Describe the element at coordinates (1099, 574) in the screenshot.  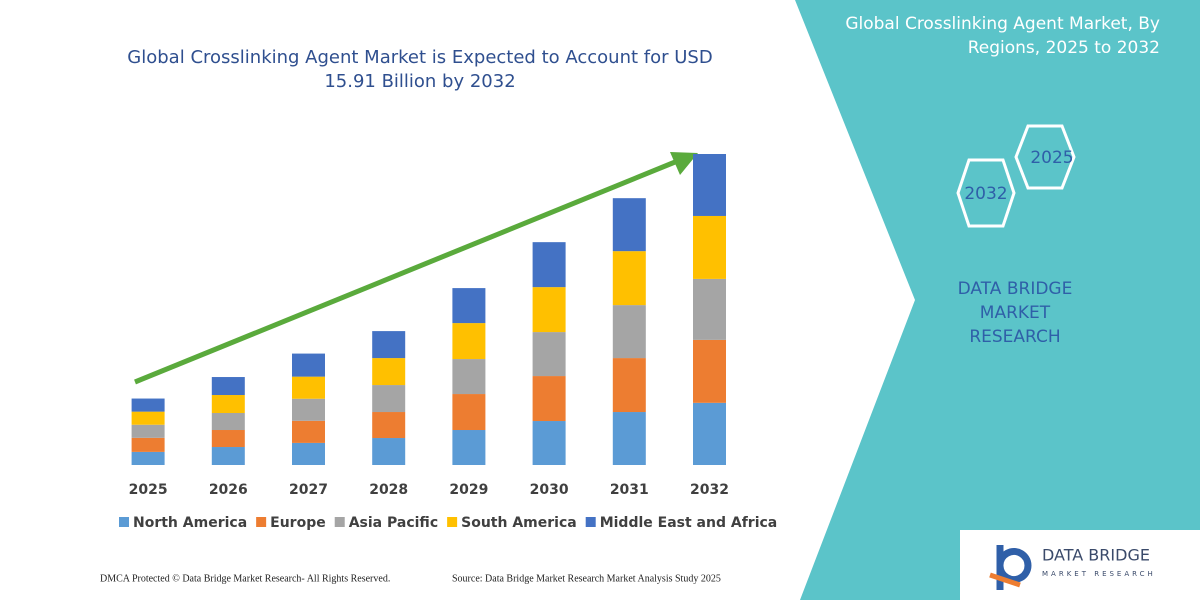
I see `logo-tagline: MARKET RESEARCH` at that location.